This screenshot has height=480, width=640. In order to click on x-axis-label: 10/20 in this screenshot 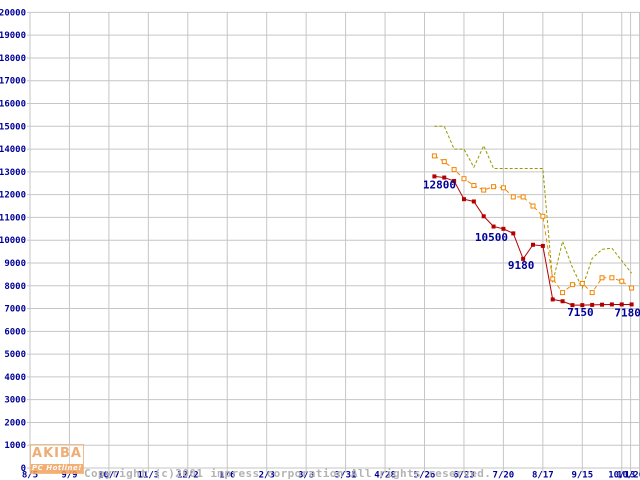, I will do `click(628, 475)`.